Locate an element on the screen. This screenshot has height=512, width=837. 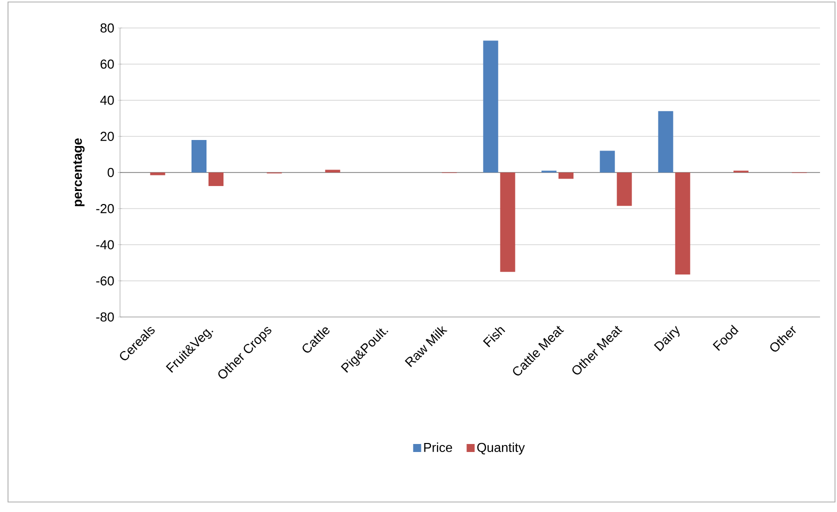
y-tick-label: 20 is located at coordinates (107, 136).